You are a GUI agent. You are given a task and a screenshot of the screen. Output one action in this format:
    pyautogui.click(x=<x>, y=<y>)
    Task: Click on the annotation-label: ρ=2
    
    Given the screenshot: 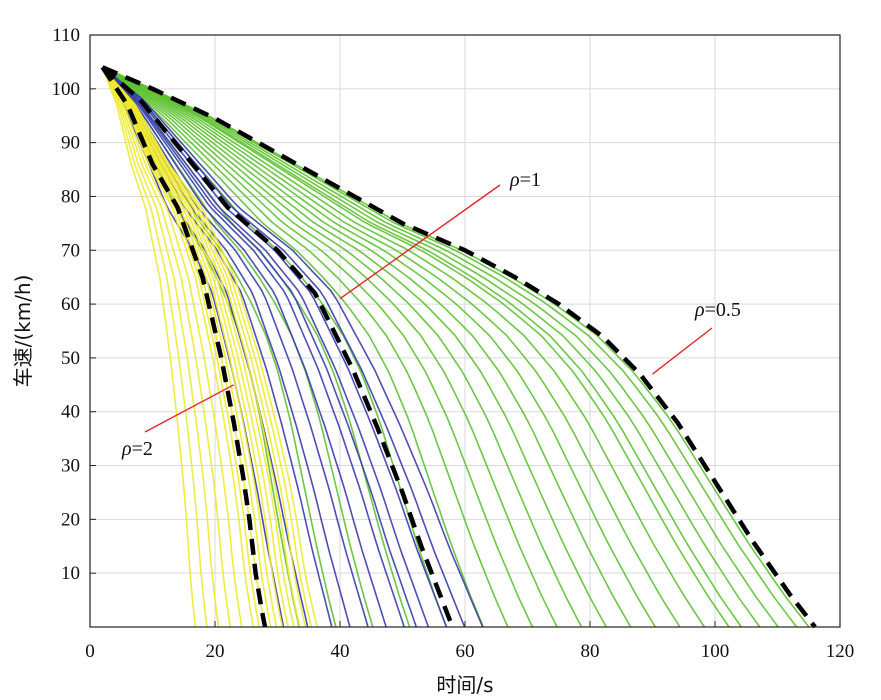 What is the action you would take?
    pyautogui.click(x=137, y=449)
    